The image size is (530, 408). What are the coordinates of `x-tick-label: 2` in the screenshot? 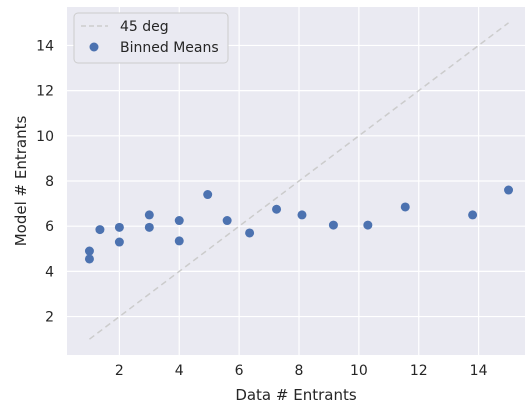 It's located at (119, 371).